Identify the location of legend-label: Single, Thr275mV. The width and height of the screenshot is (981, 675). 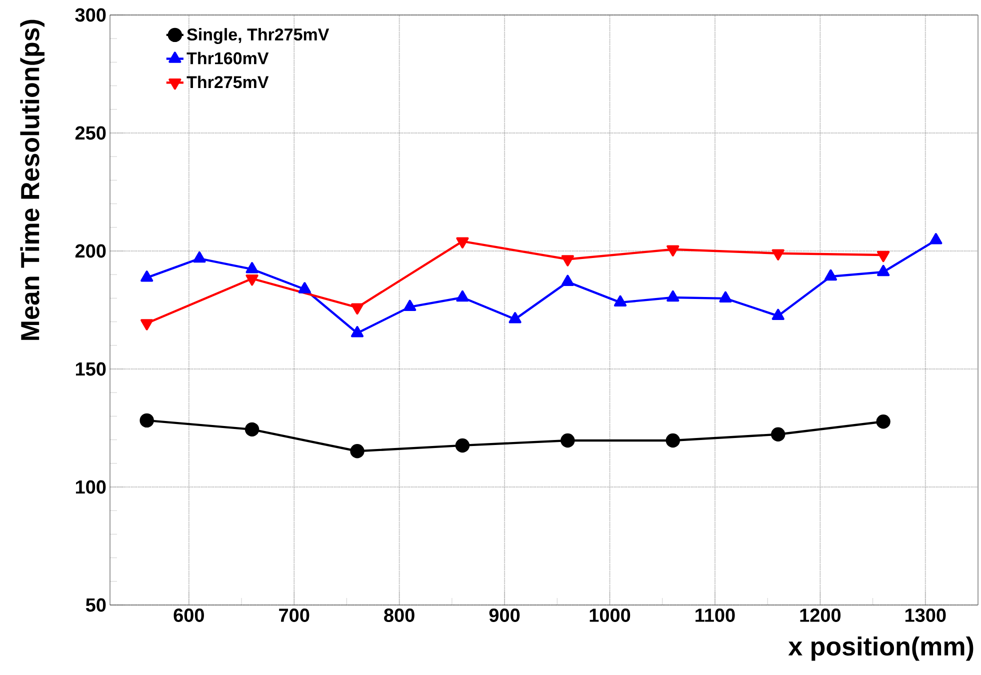
(258, 36).